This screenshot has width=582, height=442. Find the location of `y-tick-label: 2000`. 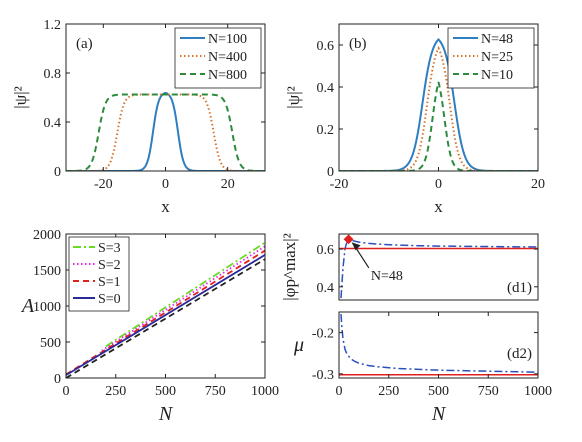

y-tick-label: 2000 is located at coordinates (47, 235).